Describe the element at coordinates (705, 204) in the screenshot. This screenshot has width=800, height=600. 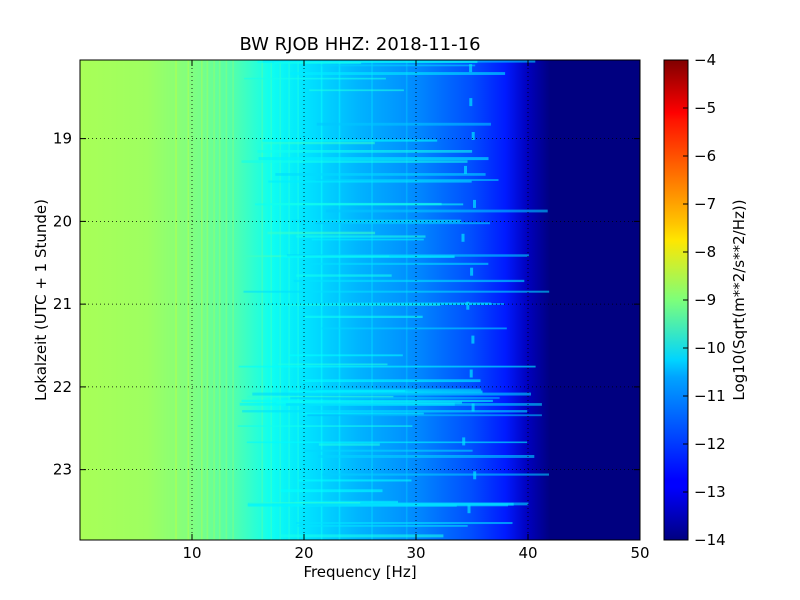
I see `colorbar-tick-label: −7` at that location.